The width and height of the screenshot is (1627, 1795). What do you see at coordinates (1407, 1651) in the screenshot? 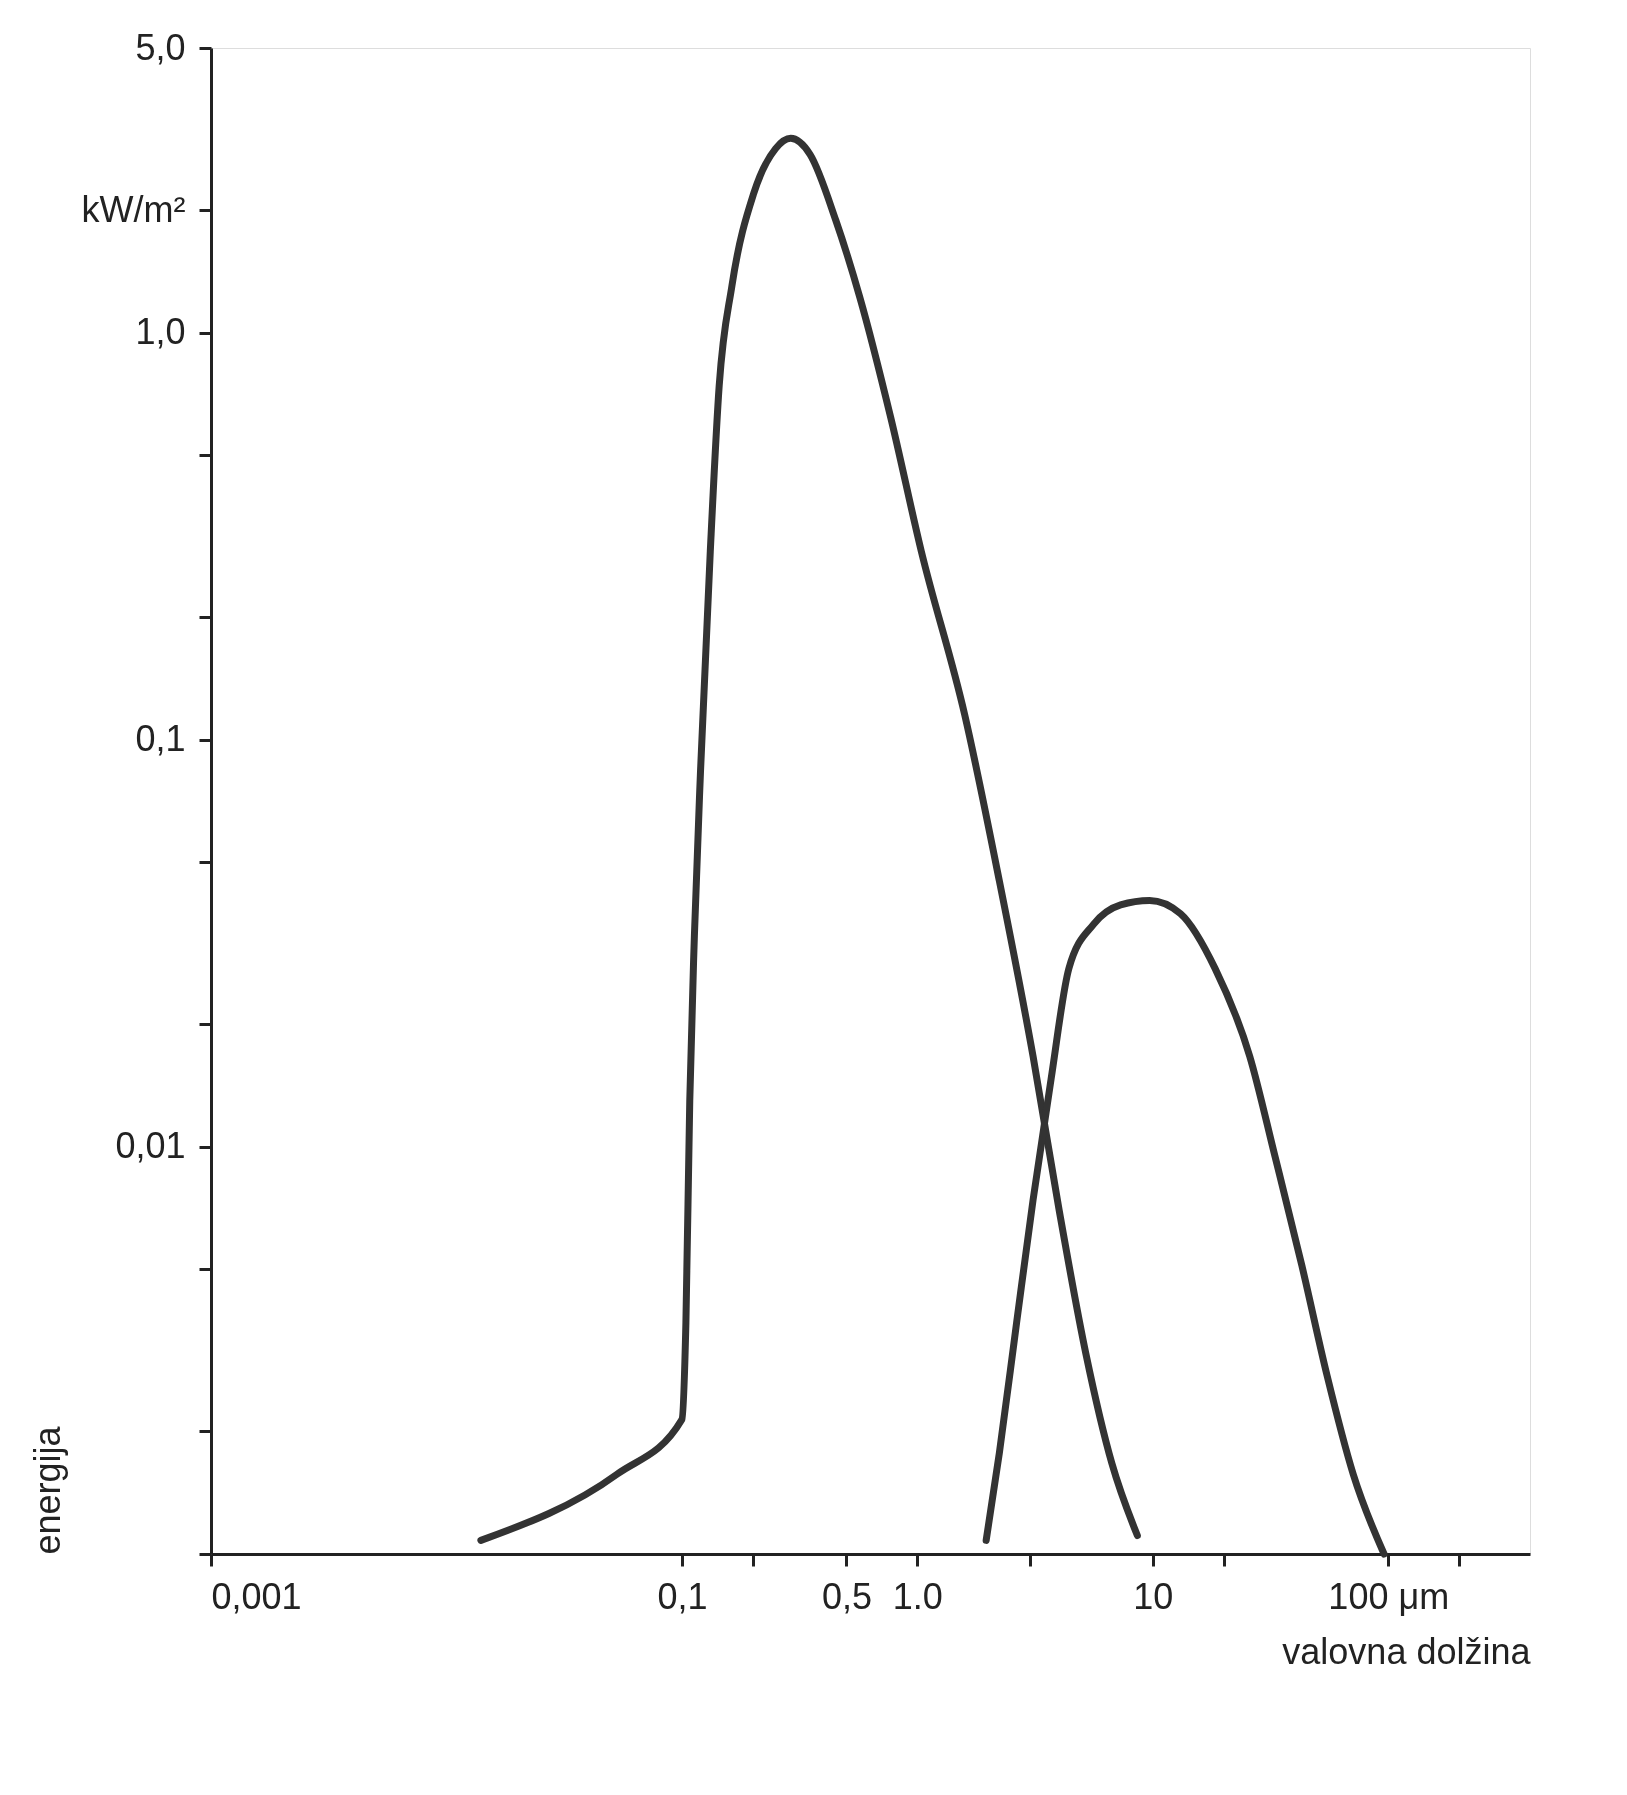
I see `x-axis-title: valovna dolžina` at bounding box center [1407, 1651].